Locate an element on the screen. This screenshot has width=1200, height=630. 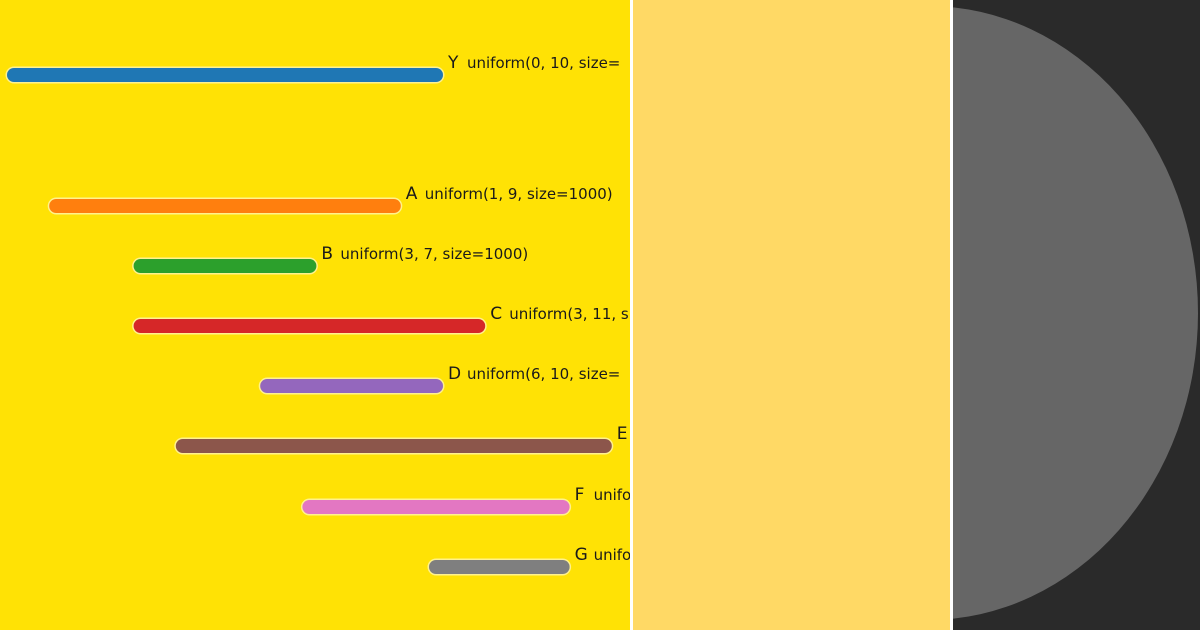
panel-divider-right is located at coordinates (951, 315).